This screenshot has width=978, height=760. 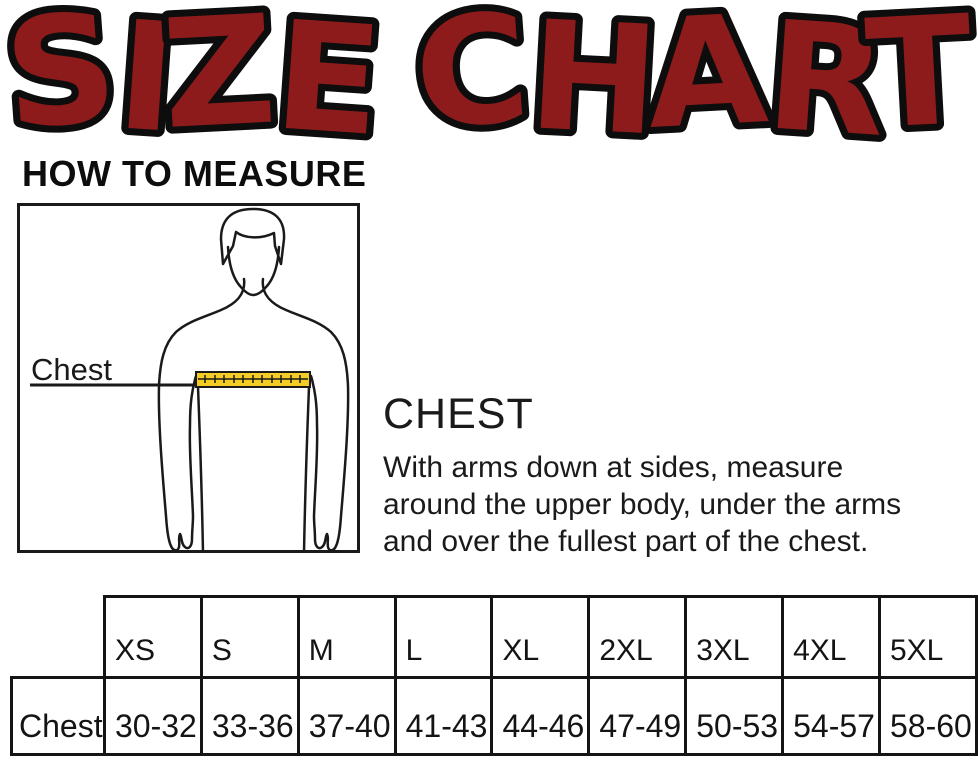 What do you see at coordinates (734, 637) in the screenshot?
I see `size-column-header: 3XL` at bounding box center [734, 637].